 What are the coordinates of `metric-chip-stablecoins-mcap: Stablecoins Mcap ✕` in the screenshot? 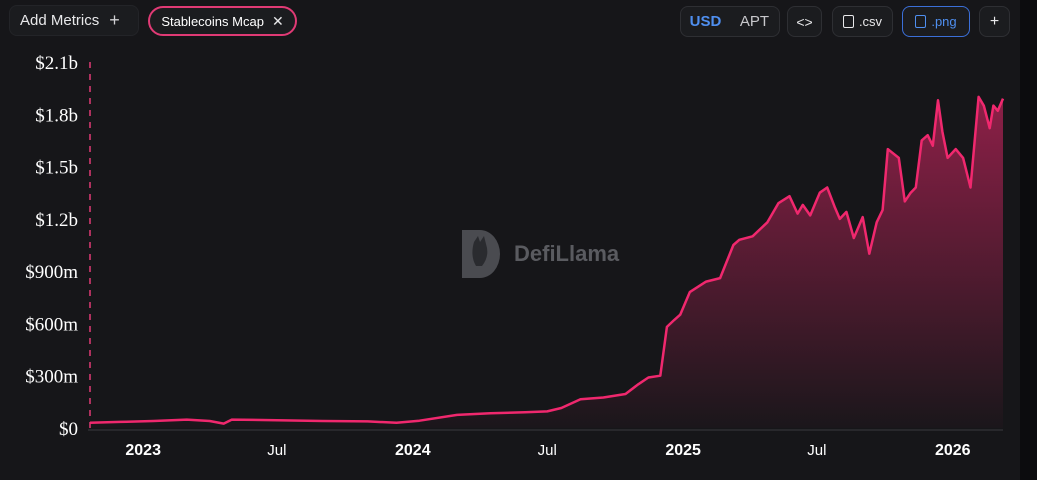 It's located at (222, 21).